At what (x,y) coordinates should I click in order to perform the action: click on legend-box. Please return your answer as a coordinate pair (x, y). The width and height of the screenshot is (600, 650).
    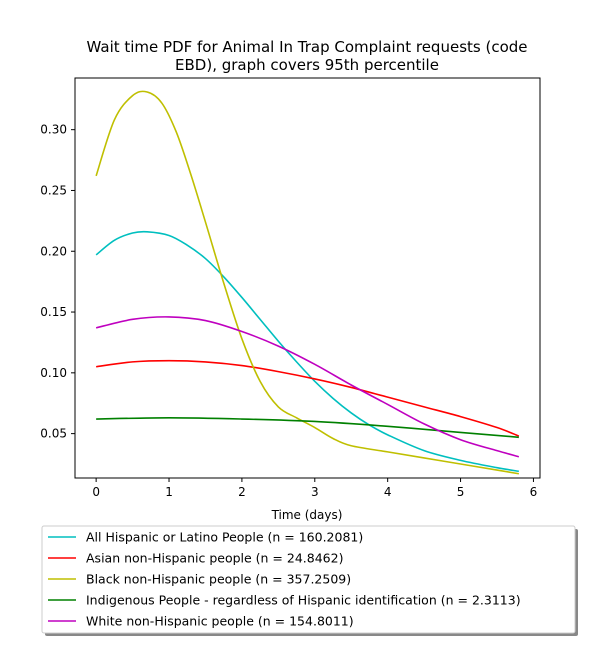
    Looking at the image, I should click on (308, 579).